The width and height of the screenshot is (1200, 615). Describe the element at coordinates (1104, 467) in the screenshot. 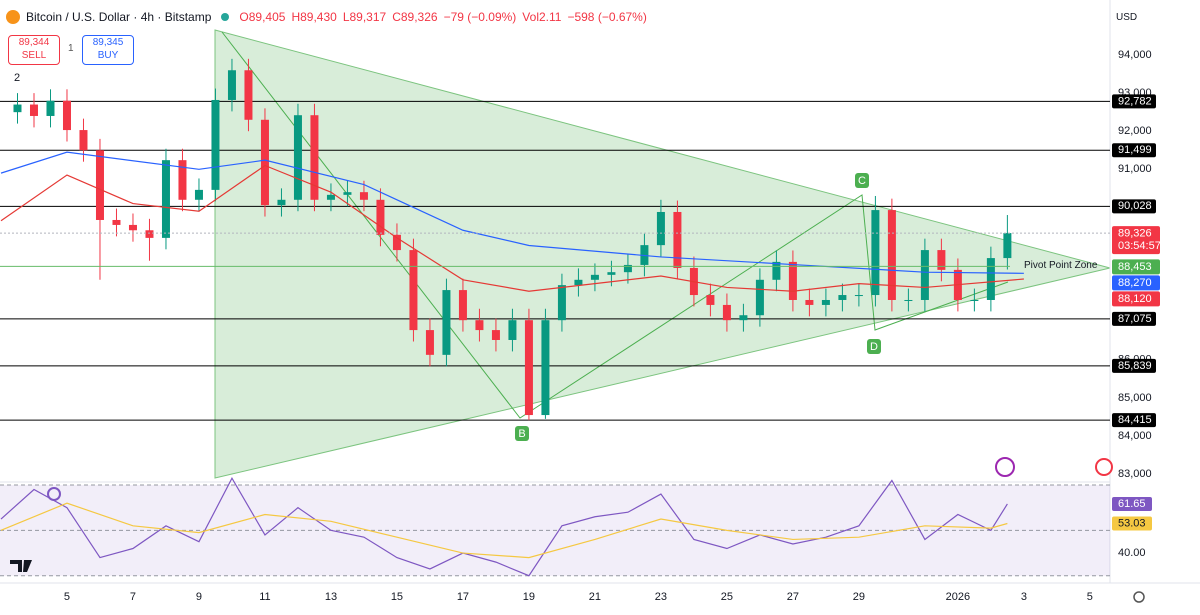

I see `flag-icon` at that location.